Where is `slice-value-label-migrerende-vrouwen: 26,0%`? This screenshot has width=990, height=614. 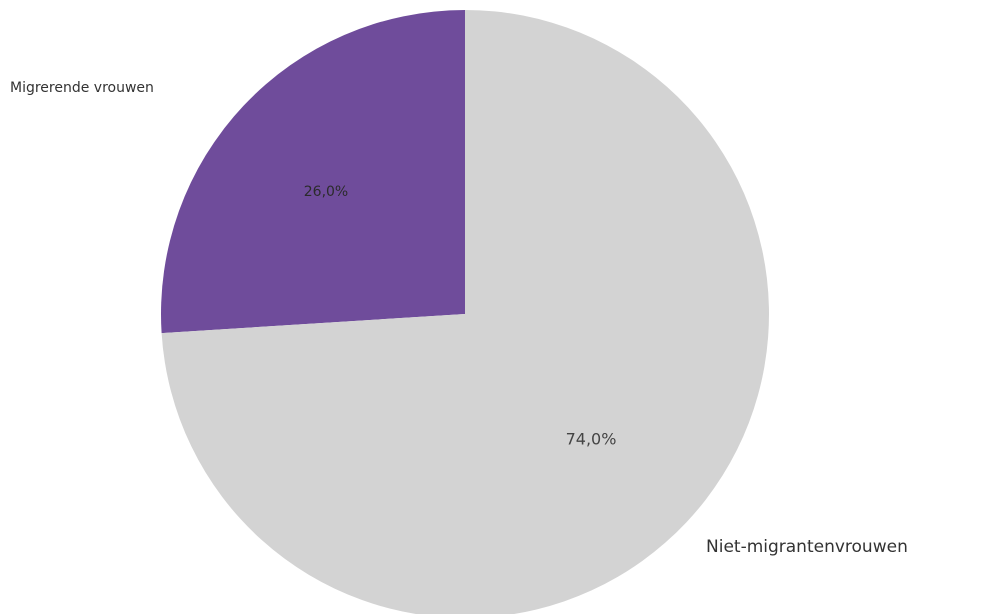
slice-value-label-migrerende-vrouwen: 26,0% is located at coordinates (326, 192).